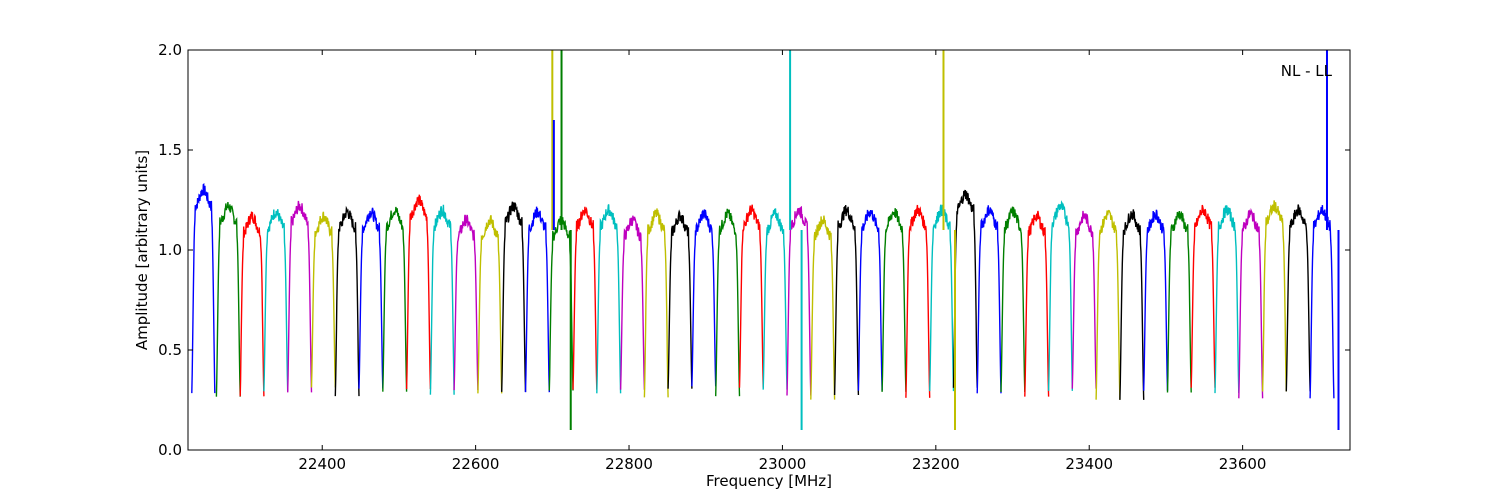 This screenshot has width=1500, height=500. Describe the element at coordinates (1089, 464) in the screenshot. I see `x-tick-label: 23400` at that location.